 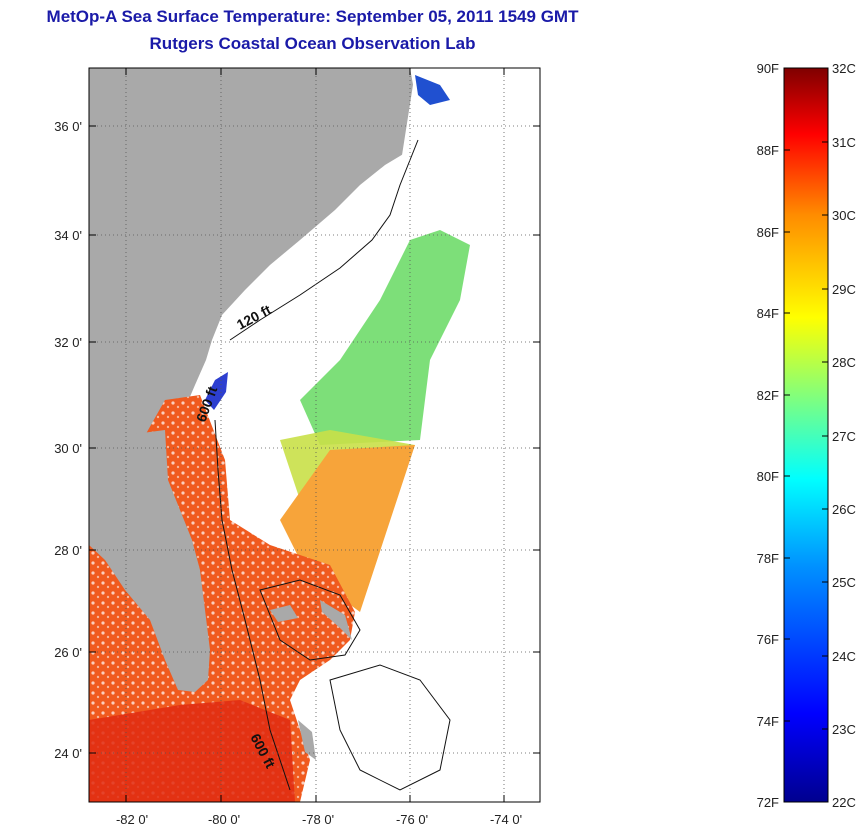 What do you see at coordinates (844, 656) in the screenshot?
I see `colorbar-c-label: 24C` at bounding box center [844, 656].